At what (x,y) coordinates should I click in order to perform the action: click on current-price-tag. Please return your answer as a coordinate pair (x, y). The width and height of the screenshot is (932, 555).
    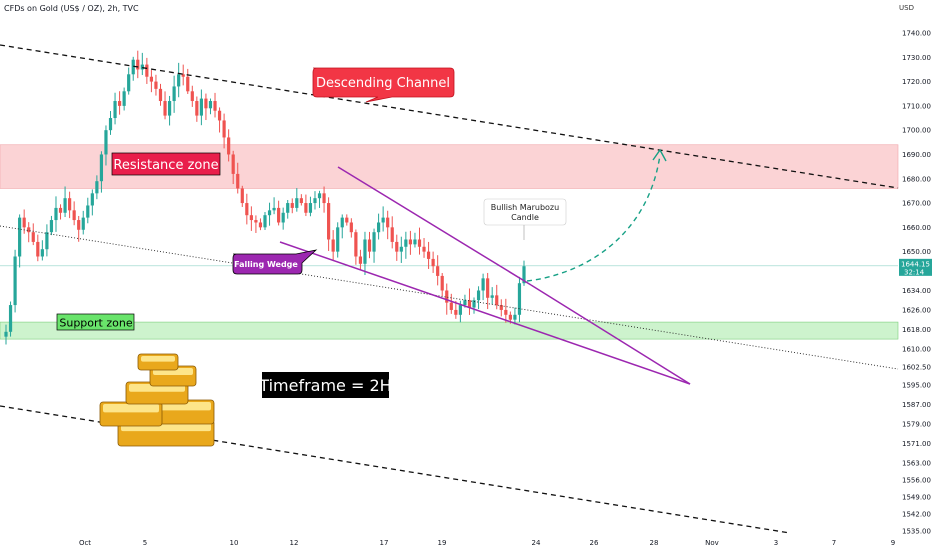
    Looking at the image, I should click on (915, 267).